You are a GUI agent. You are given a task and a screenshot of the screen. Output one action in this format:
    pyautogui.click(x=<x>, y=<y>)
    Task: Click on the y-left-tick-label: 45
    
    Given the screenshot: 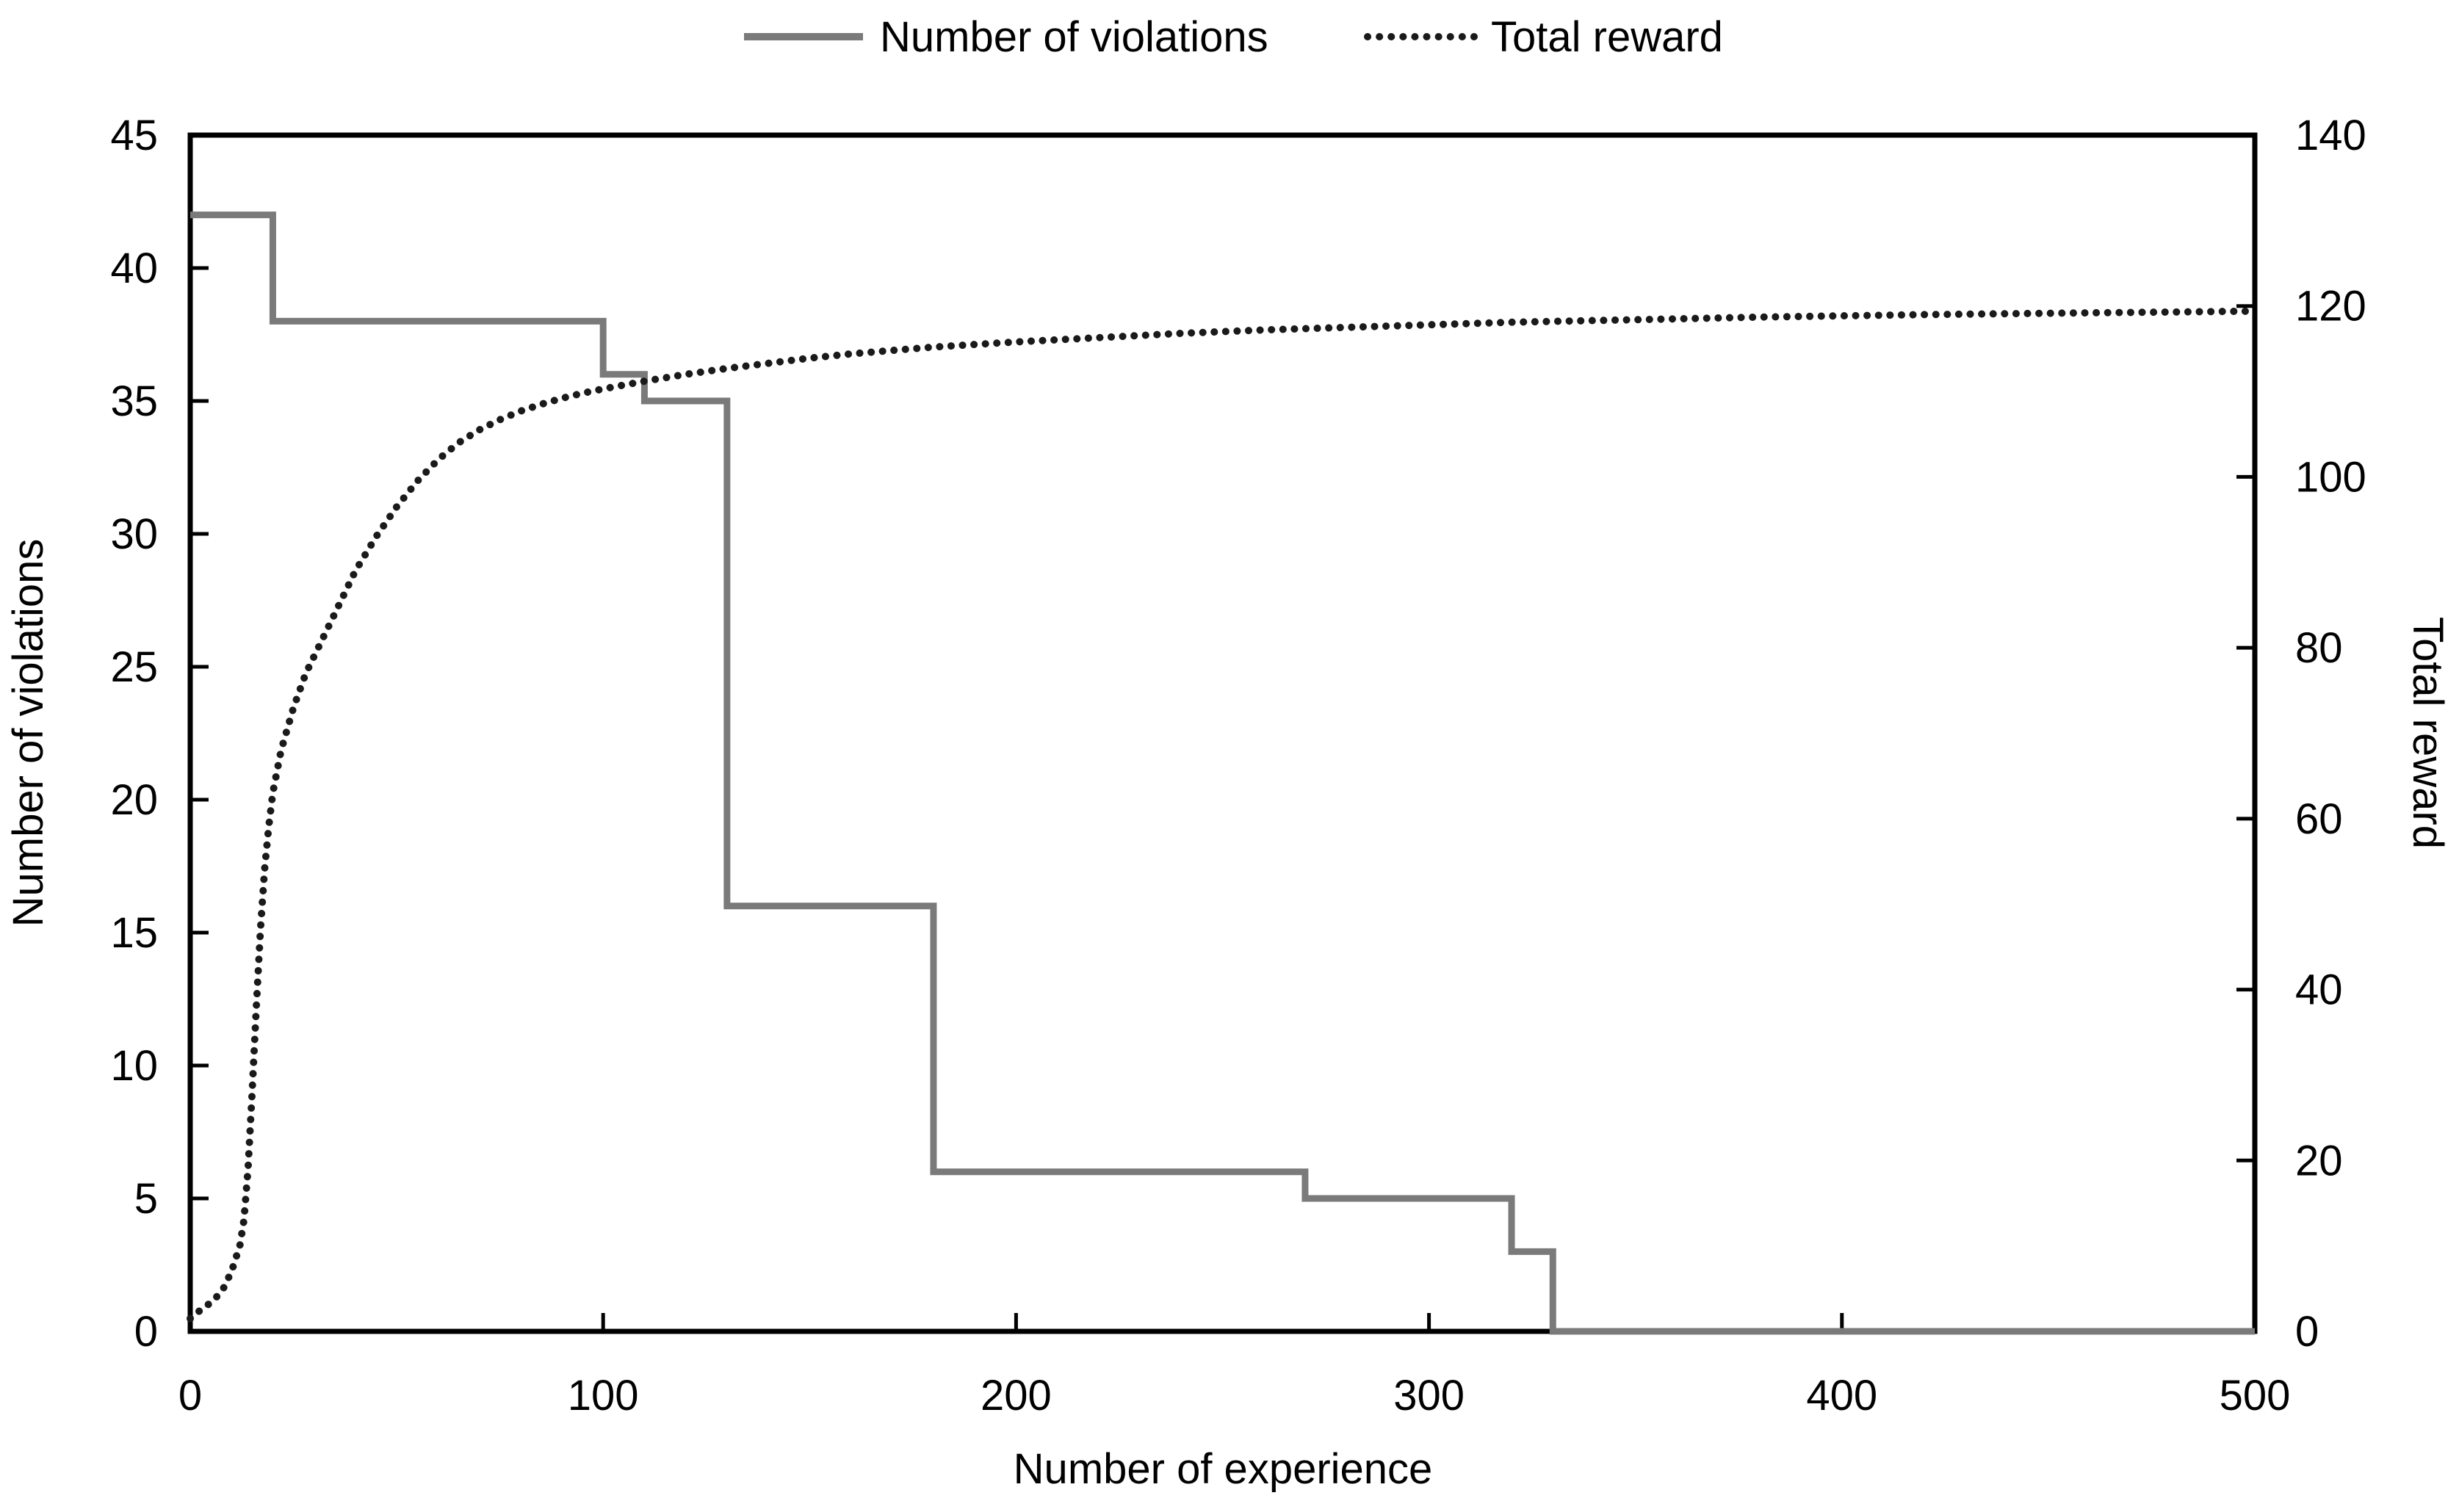 What is the action you would take?
    pyautogui.click(x=134, y=135)
    